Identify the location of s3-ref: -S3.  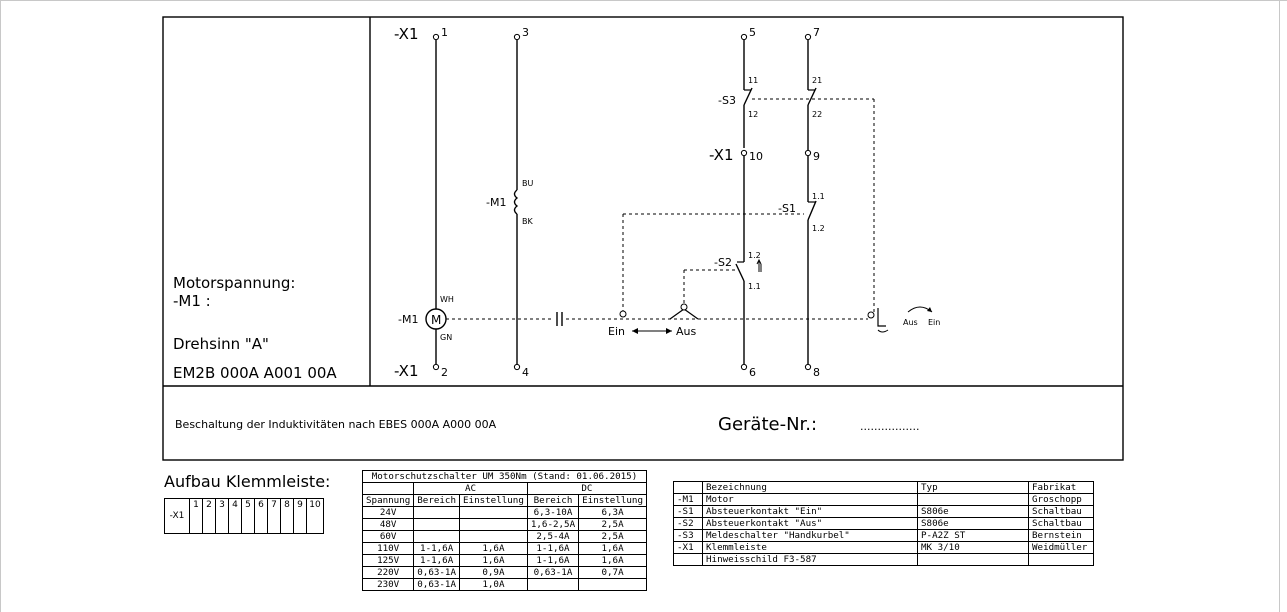
(727, 100).